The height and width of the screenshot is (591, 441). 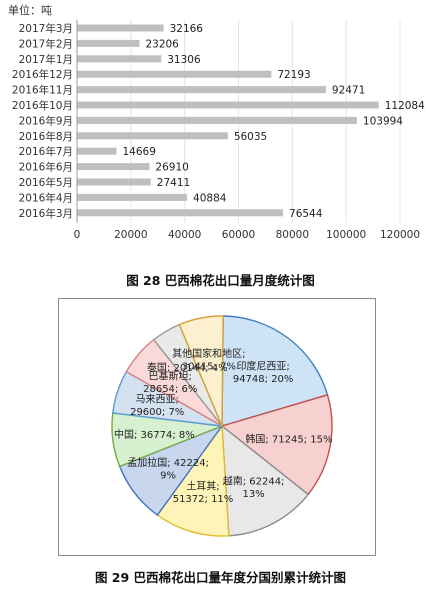 I want to click on x-tick-label: 20000, so click(x=130, y=235).